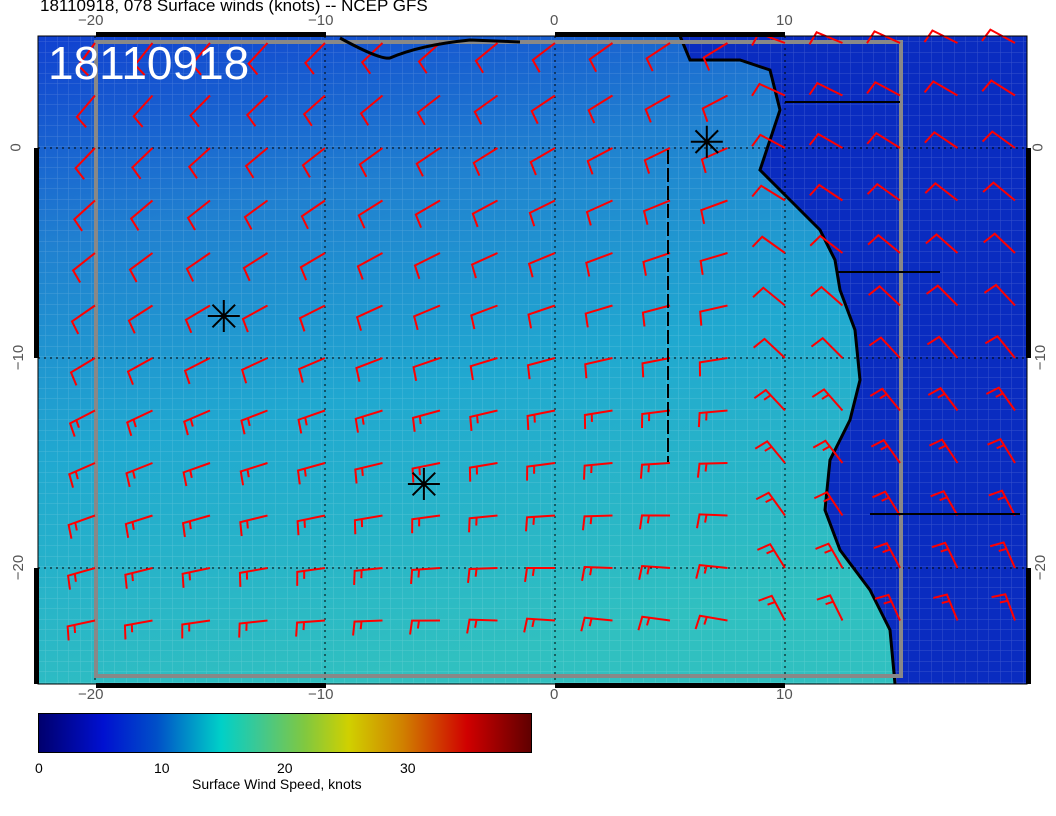 The width and height of the screenshot is (1056, 816). I want to click on lon-tick-top: −20, so click(91, 20).